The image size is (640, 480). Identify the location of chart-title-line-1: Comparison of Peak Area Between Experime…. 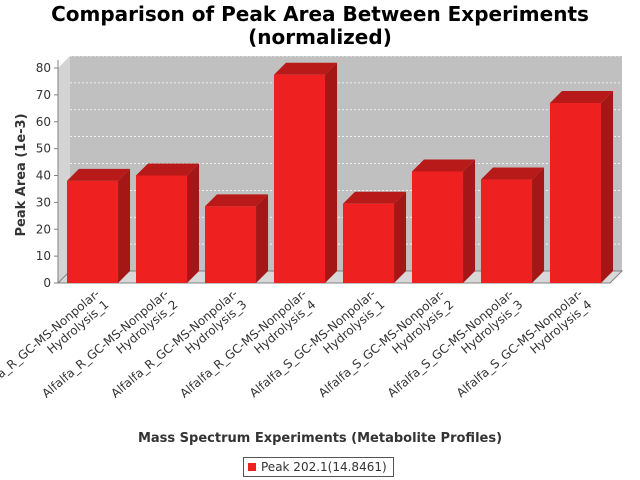
(320, 14).